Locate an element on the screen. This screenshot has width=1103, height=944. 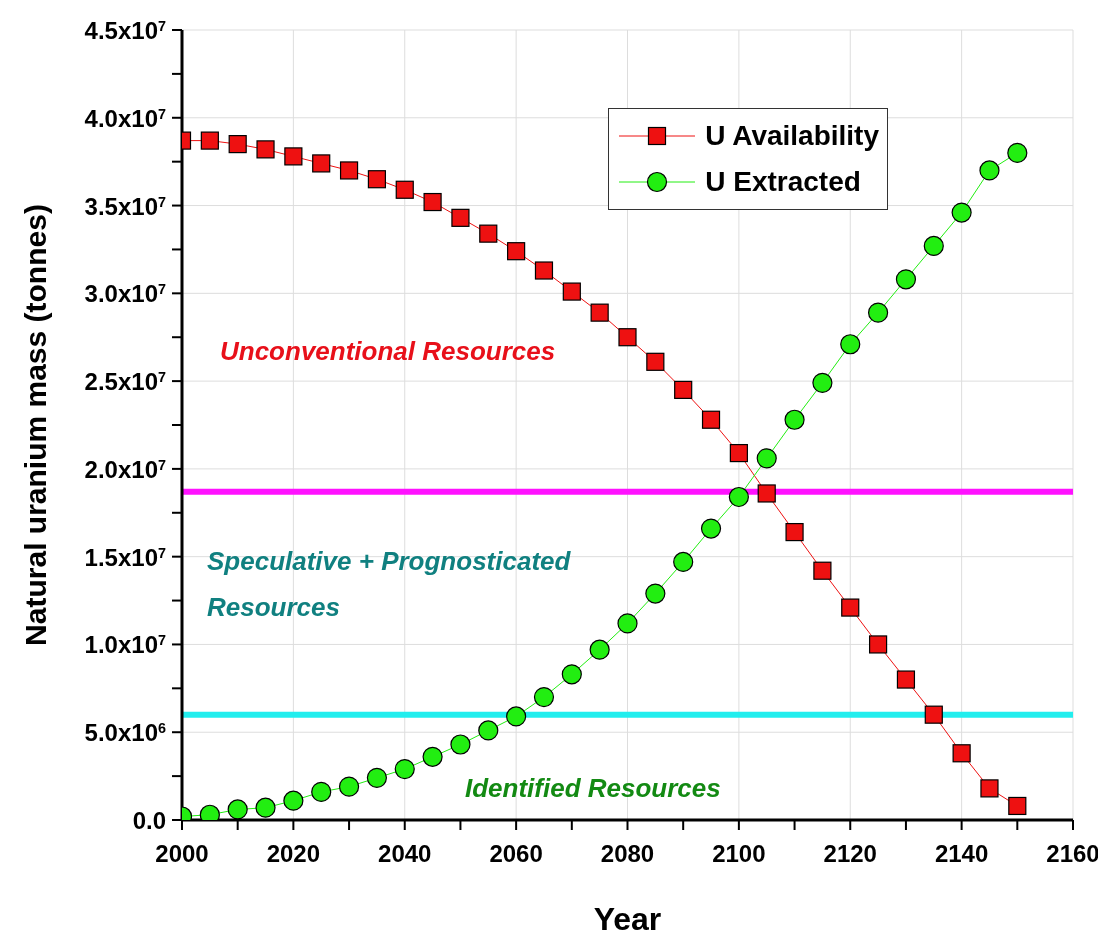
annotation: Speculative + Prognosticated Resources is located at coordinates (389, 584).